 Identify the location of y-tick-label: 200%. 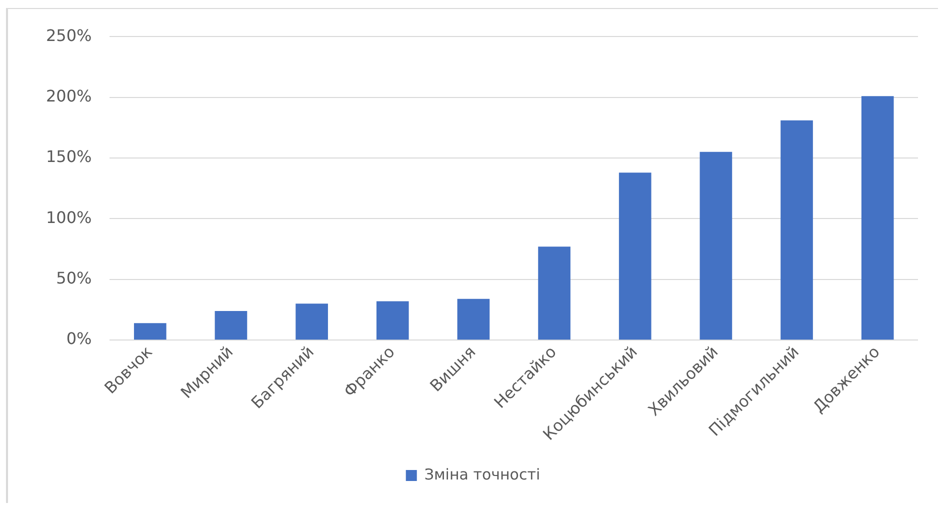
(69, 96).